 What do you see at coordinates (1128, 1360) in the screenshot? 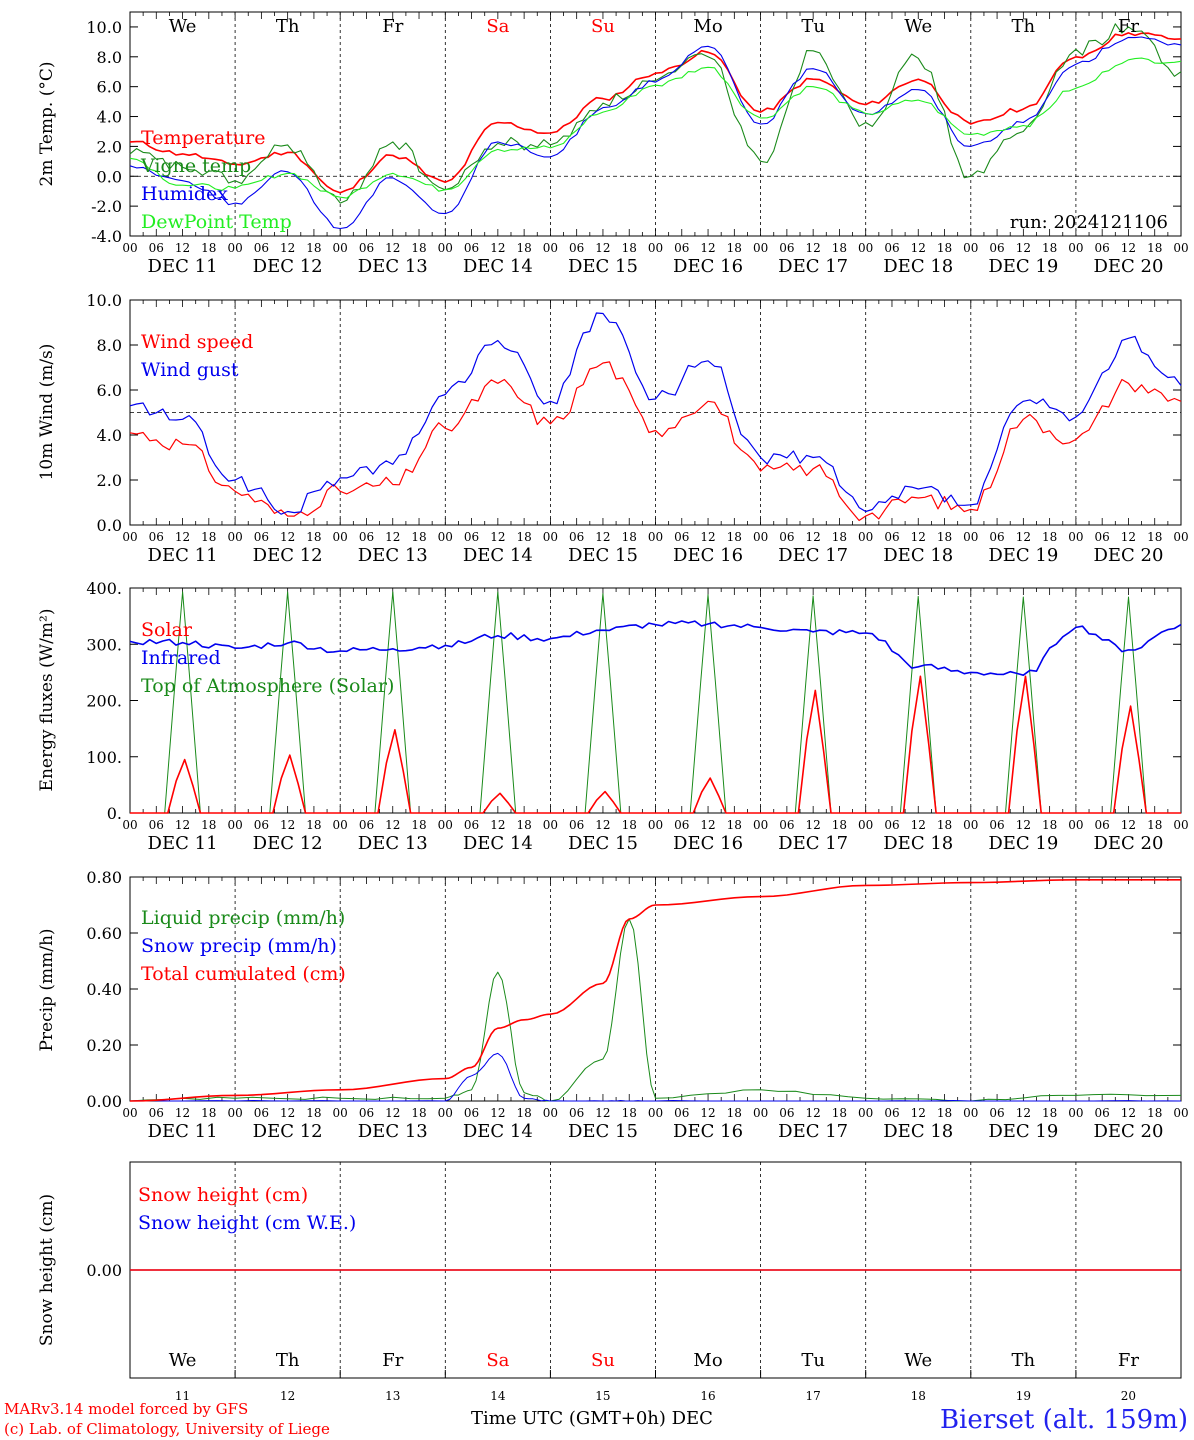
I see `weekday-label: Fr` at bounding box center [1128, 1360].